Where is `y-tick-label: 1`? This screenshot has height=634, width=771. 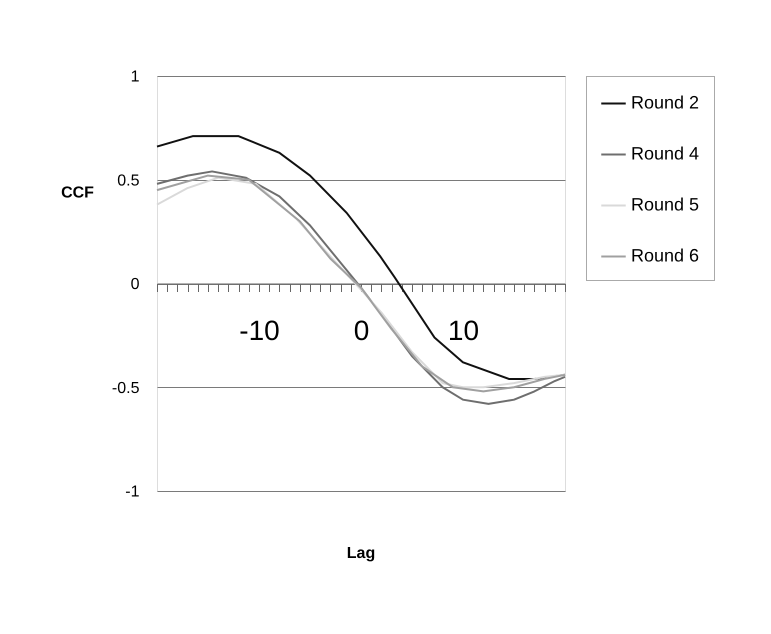 y-tick-label: 1 is located at coordinates (135, 77).